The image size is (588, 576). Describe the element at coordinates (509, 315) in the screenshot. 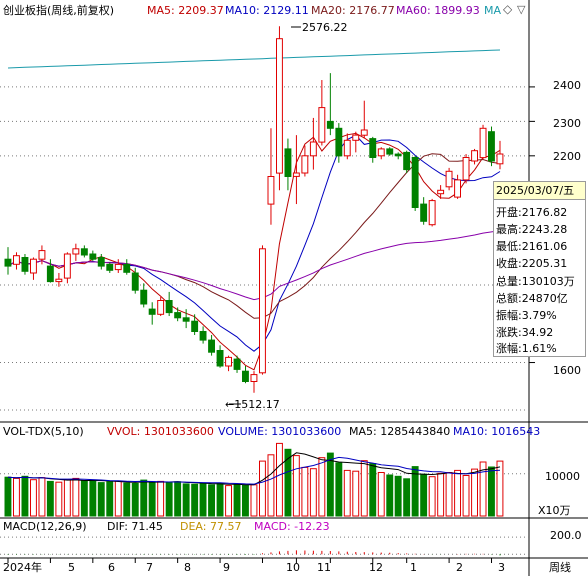

I see `info-amplitude-label: 振幅:` at that location.